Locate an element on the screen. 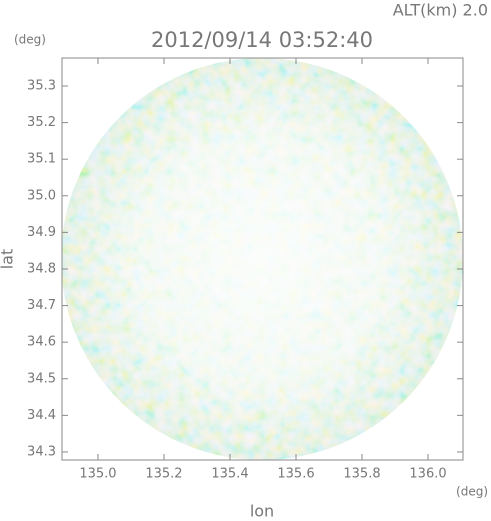 The image size is (491, 521). y-tick-label: 34.4 is located at coordinates (41, 415).